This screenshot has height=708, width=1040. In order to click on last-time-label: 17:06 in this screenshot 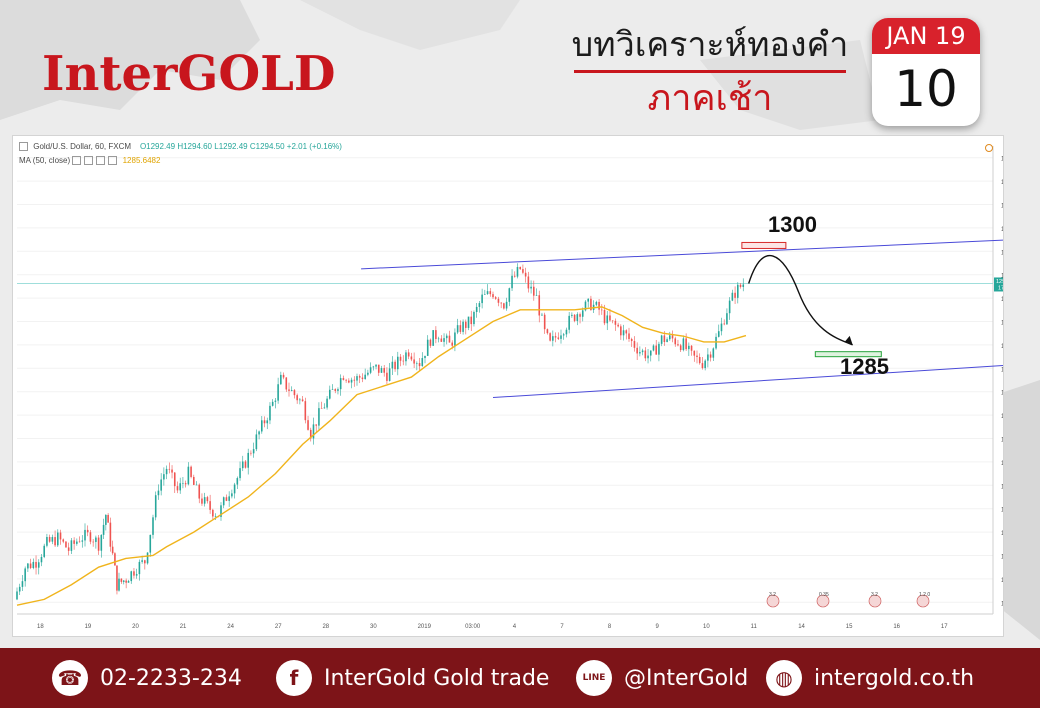, I will do `click(1000, 288)`.